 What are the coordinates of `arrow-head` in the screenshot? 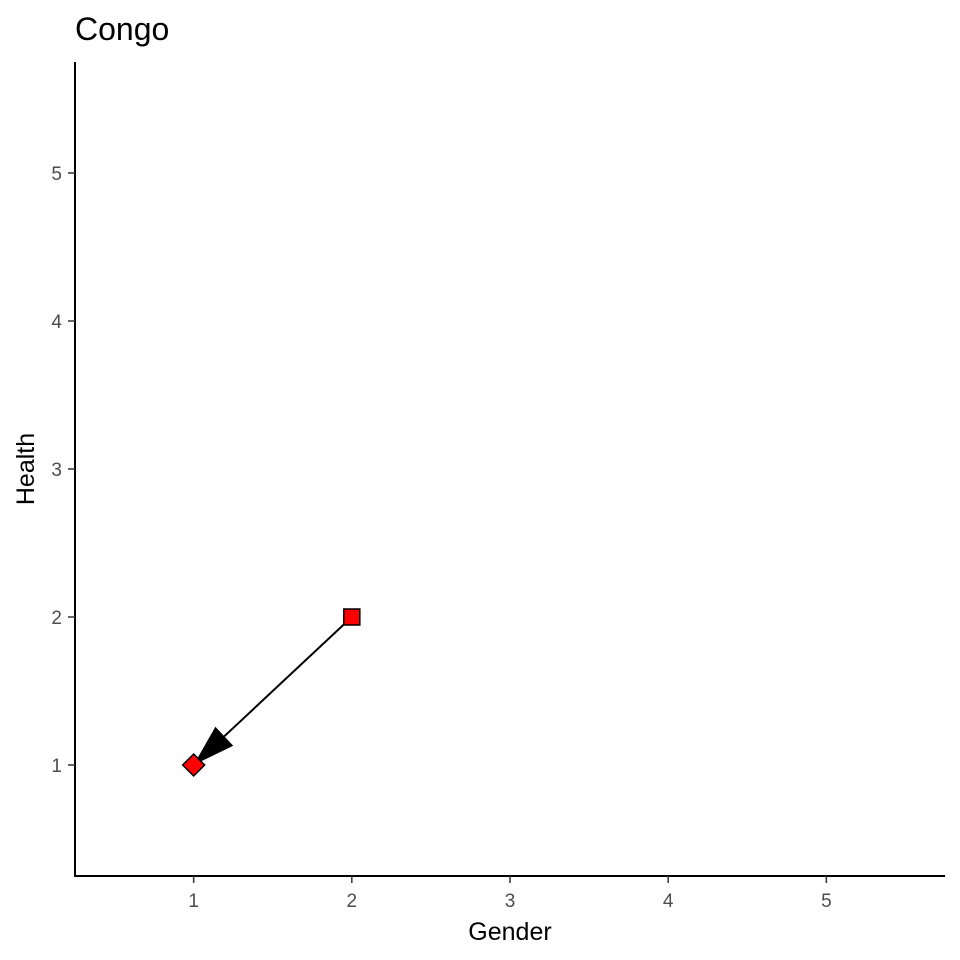 It's located at (213, 745).